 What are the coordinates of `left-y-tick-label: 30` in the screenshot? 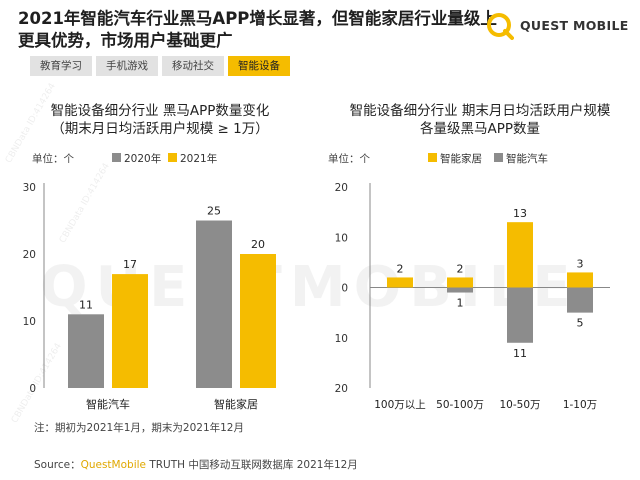 It's located at (29, 188).